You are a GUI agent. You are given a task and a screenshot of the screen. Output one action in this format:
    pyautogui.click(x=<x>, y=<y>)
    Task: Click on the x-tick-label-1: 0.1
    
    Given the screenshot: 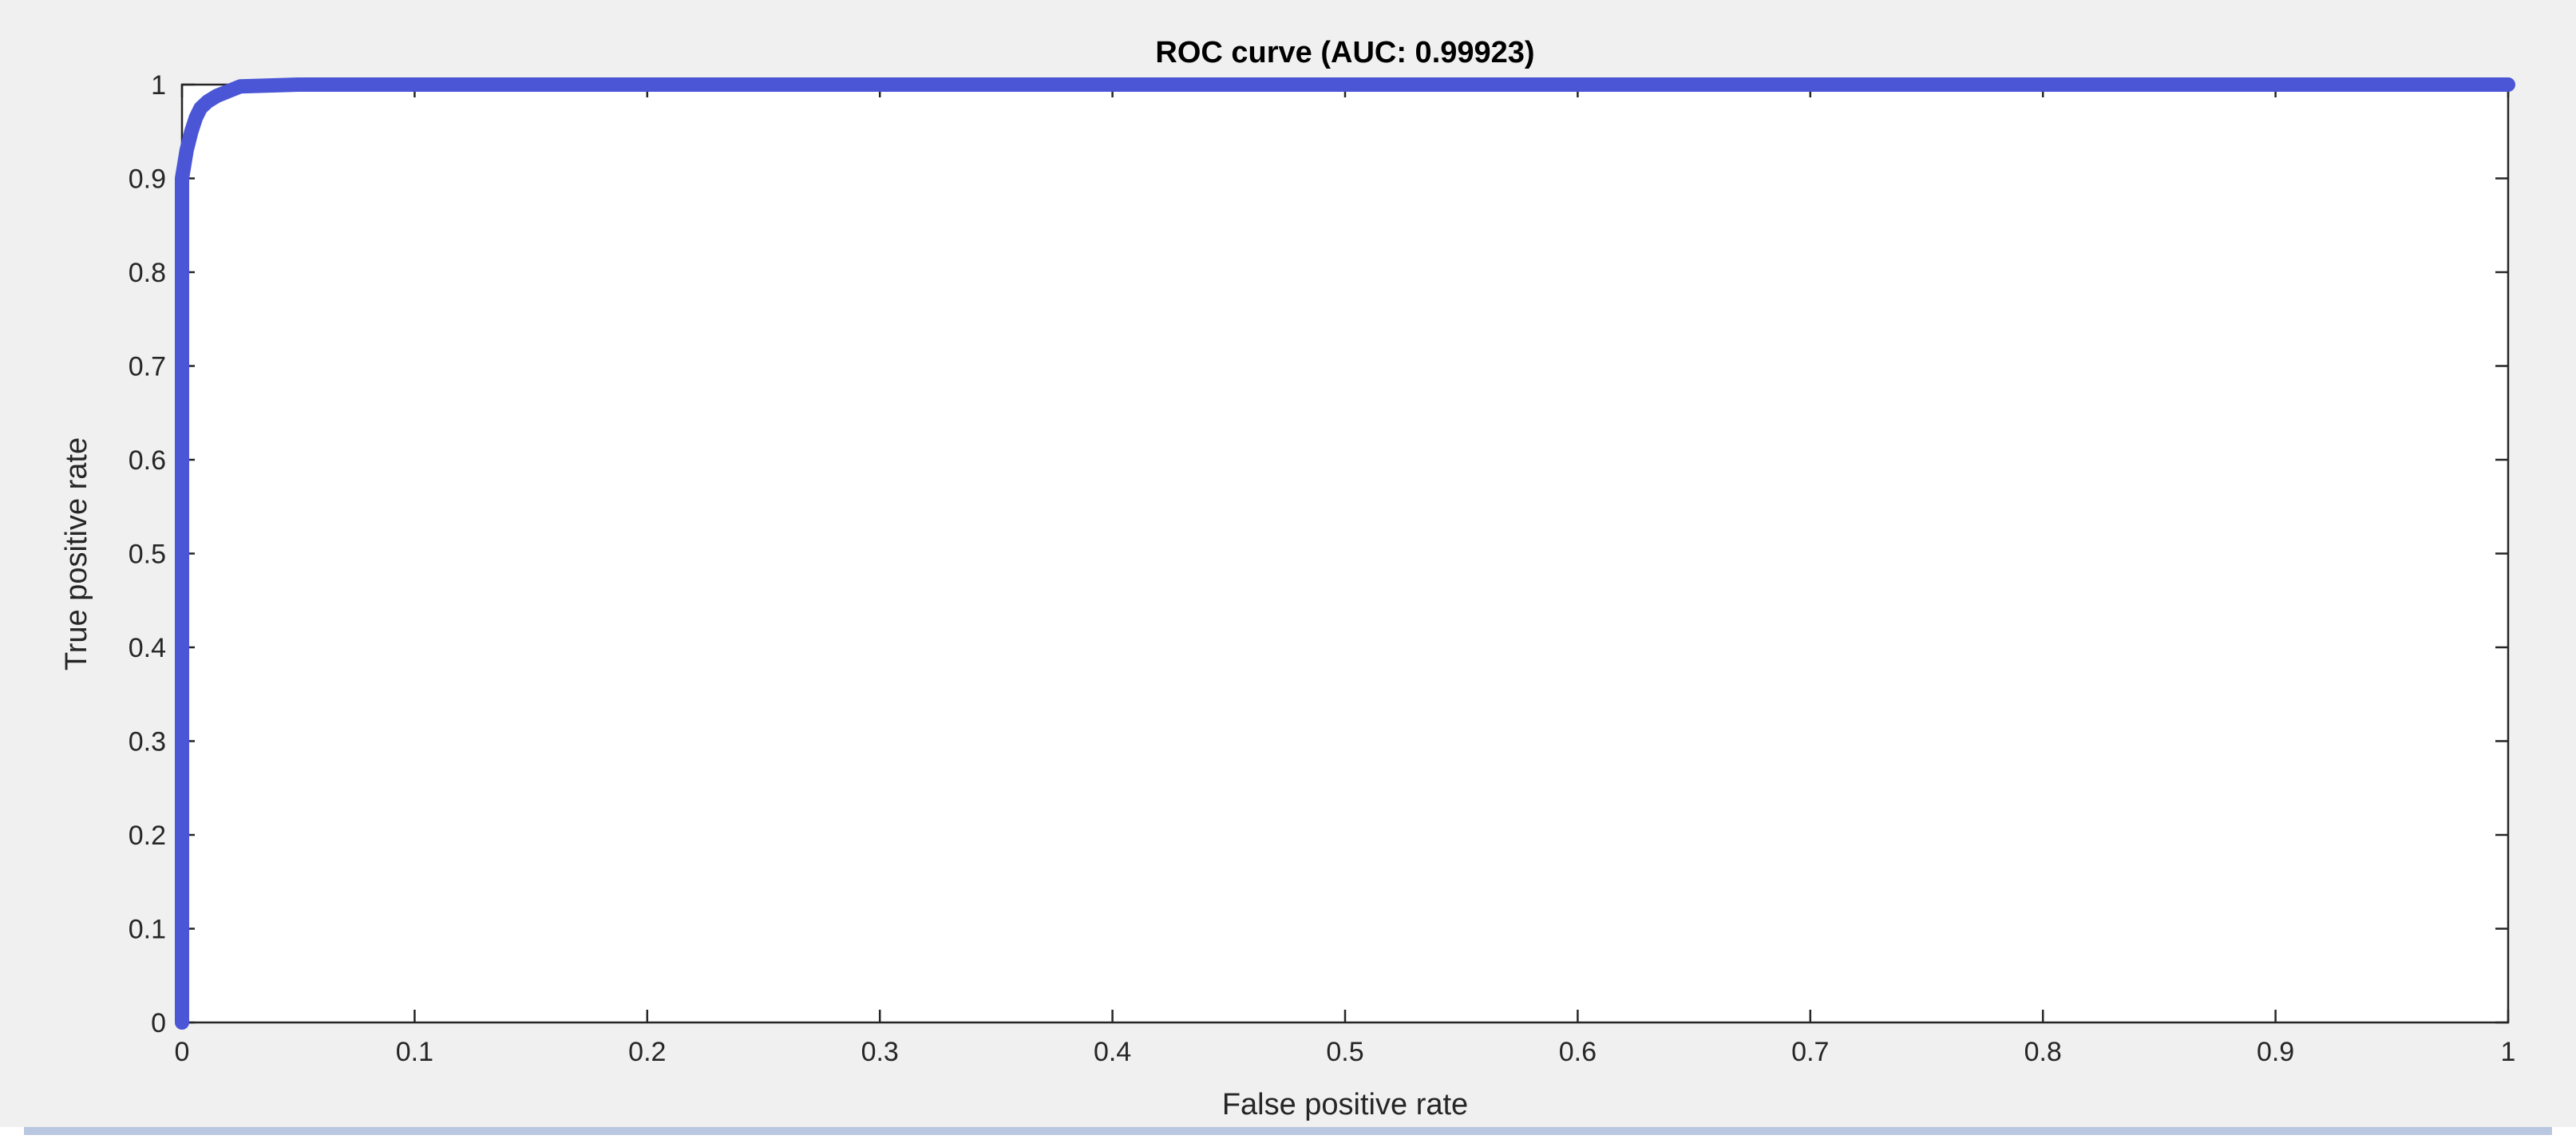 What is the action you would take?
    pyautogui.click(x=415, y=1052)
    